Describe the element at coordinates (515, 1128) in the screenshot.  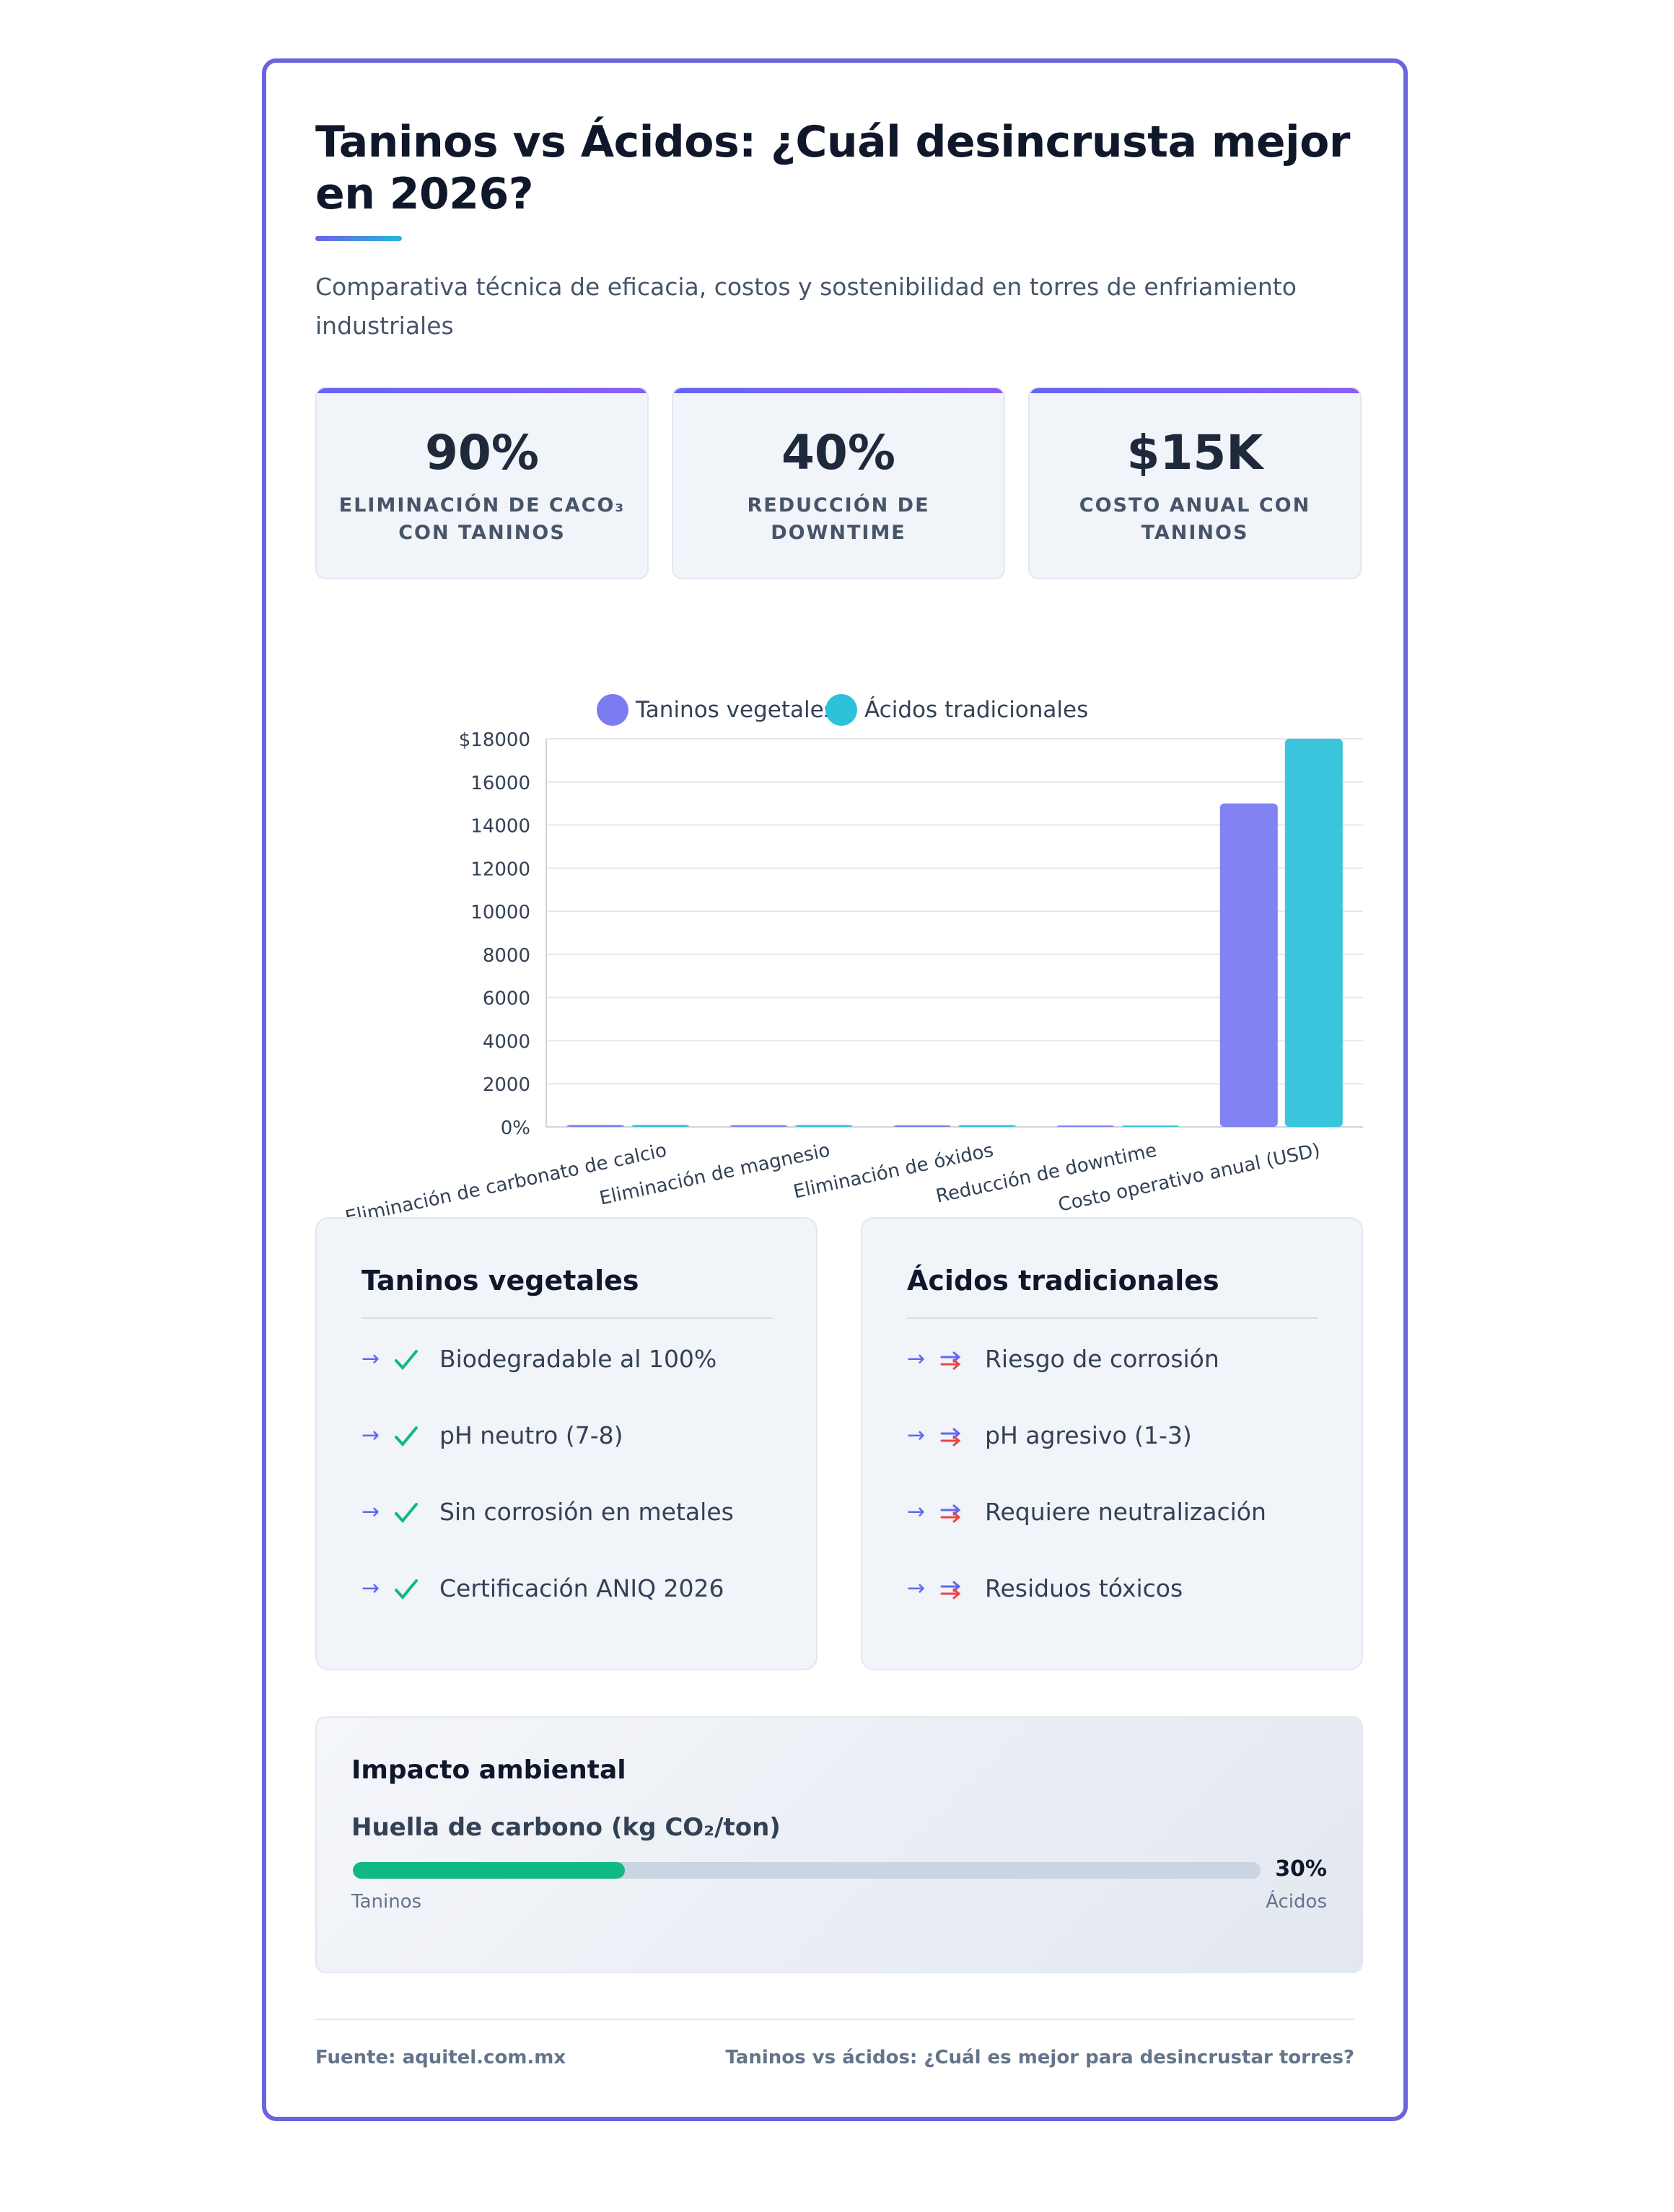
I see `y-tick-label: 0%` at that location.